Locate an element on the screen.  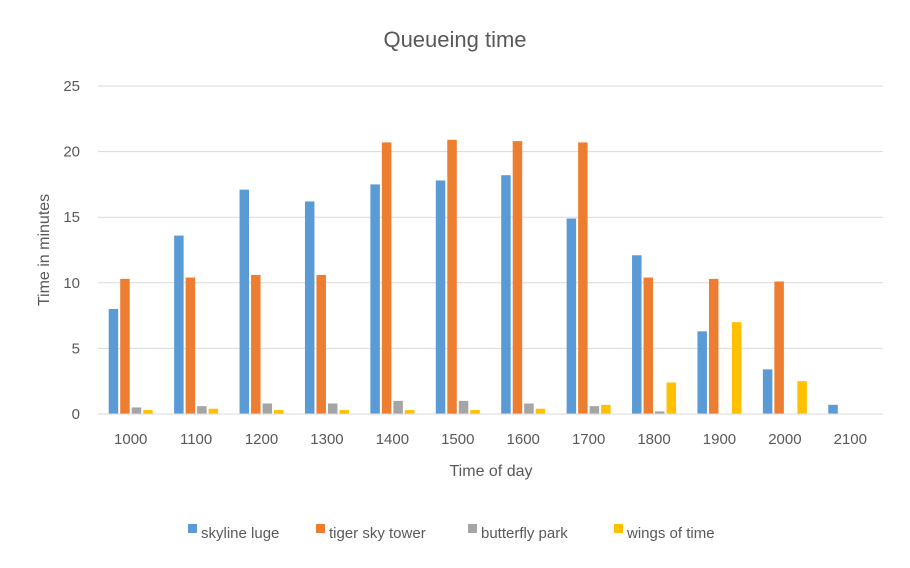
y-axis-title: Time in minutes is located at coordinates (44, 250).